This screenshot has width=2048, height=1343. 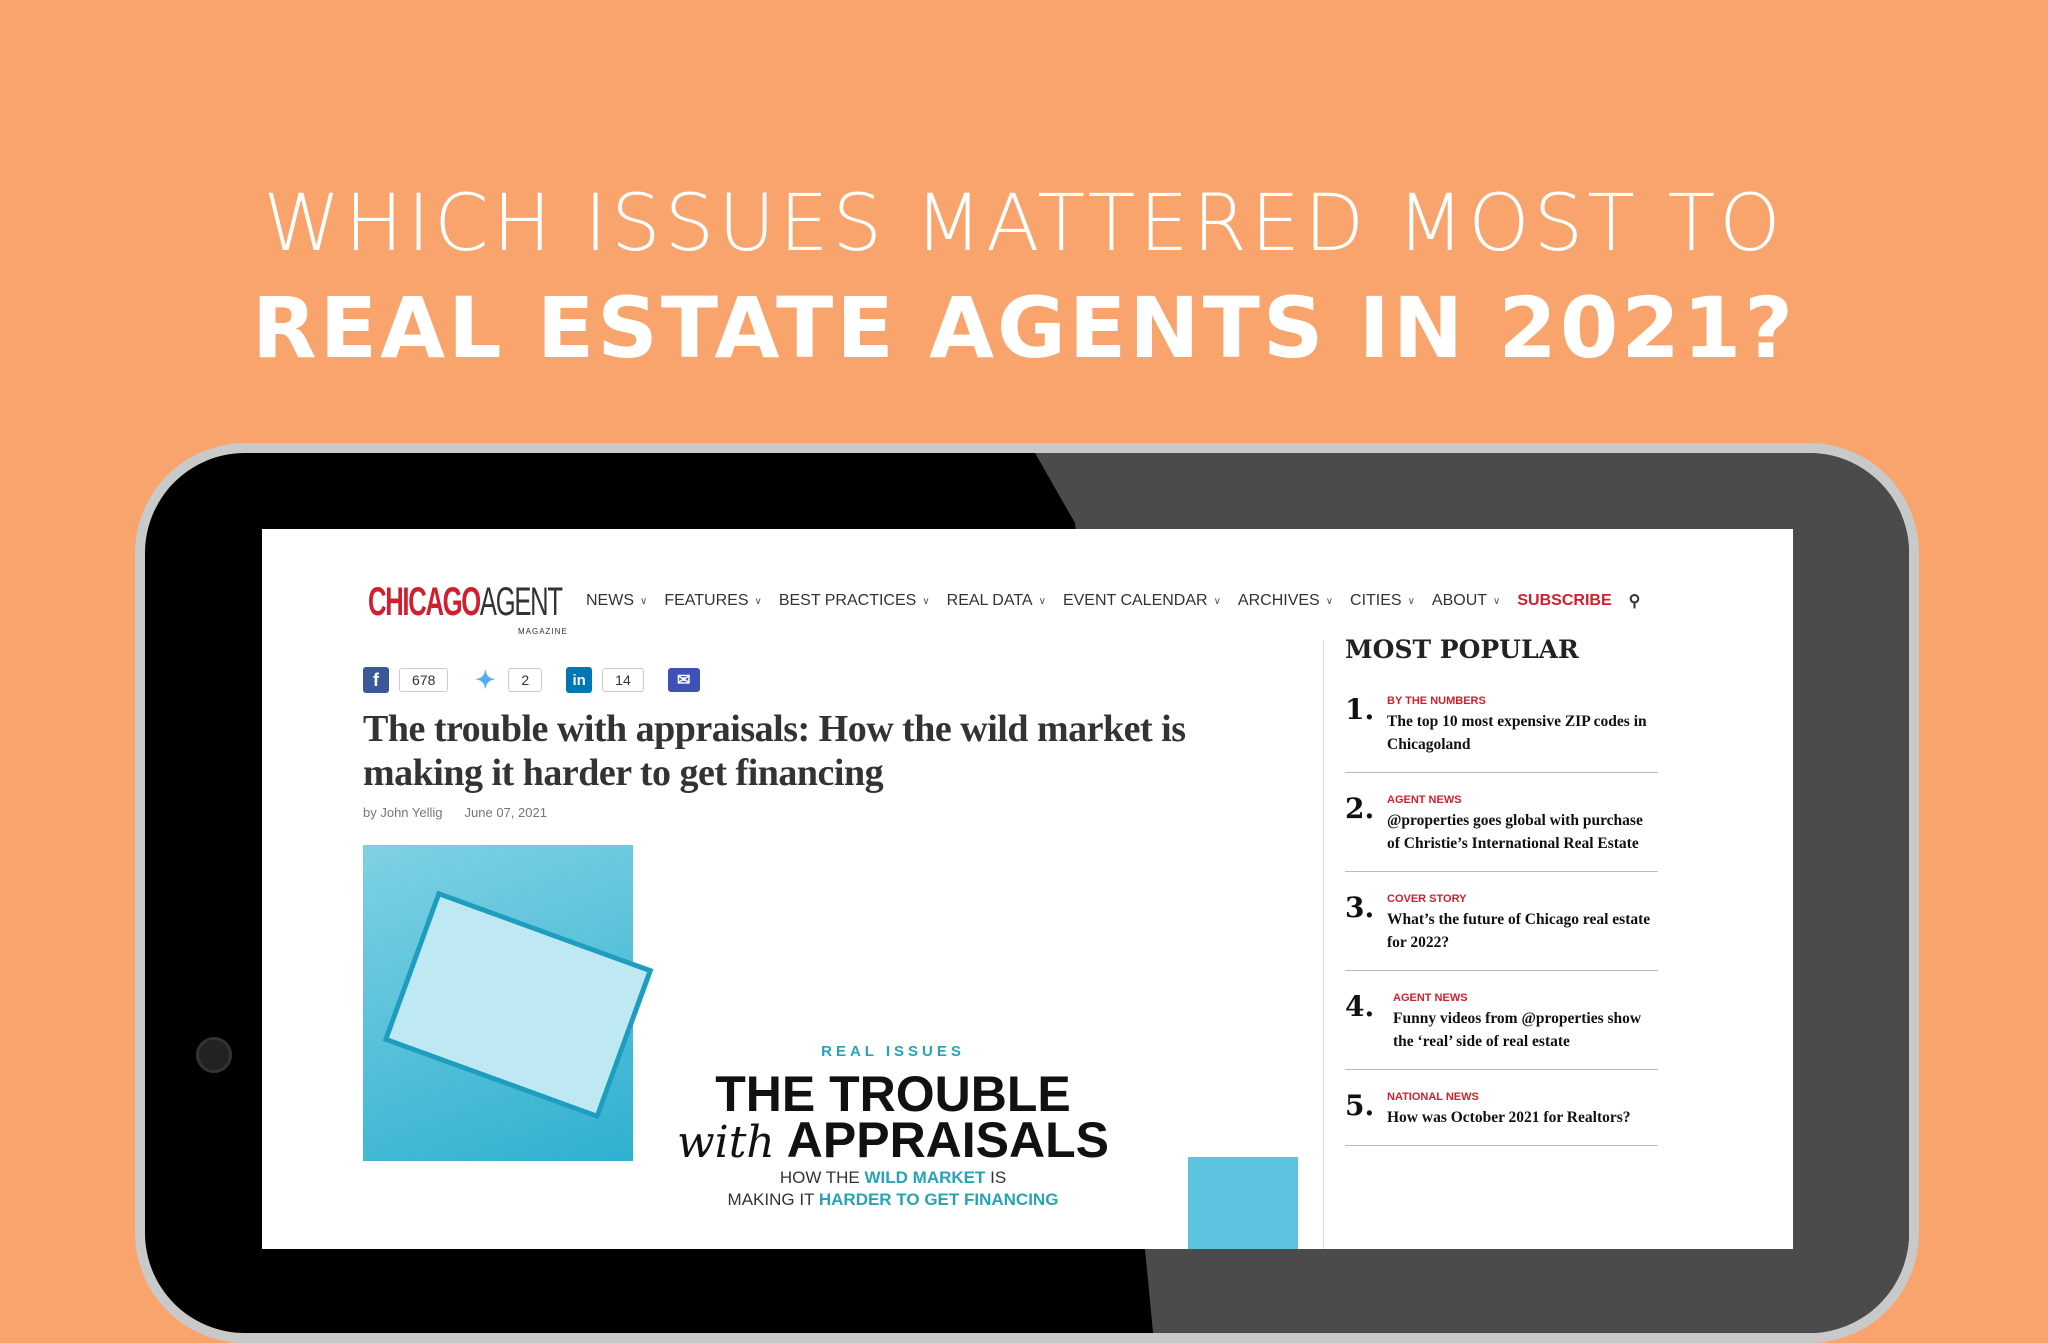 I want to click on nav-best-practices: BEST PRACTICES ∨, so click(x=854, y=601).